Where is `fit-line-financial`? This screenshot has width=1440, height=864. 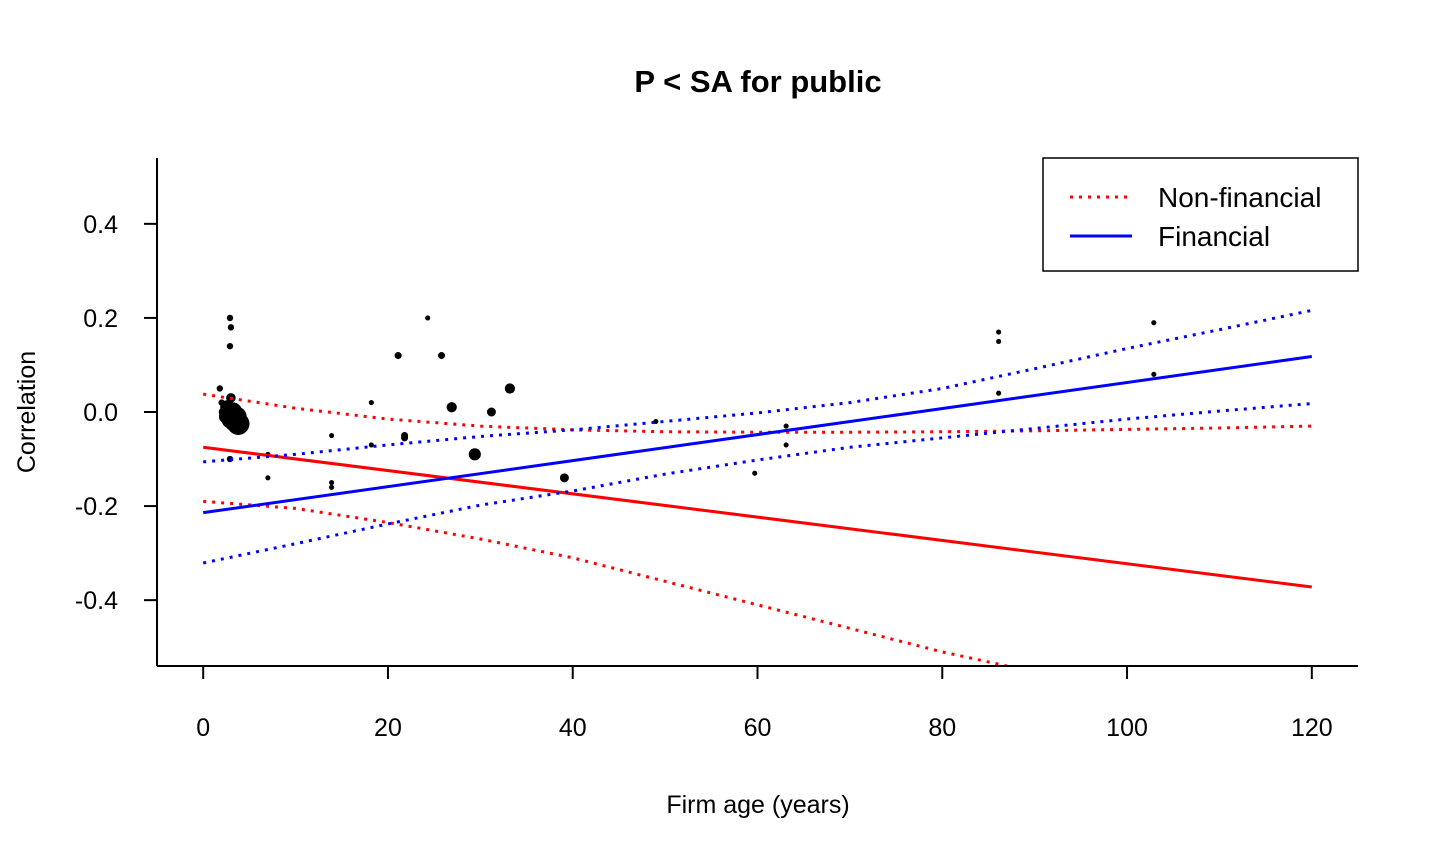 fit-line-financial is located at coordinates (757, 435).